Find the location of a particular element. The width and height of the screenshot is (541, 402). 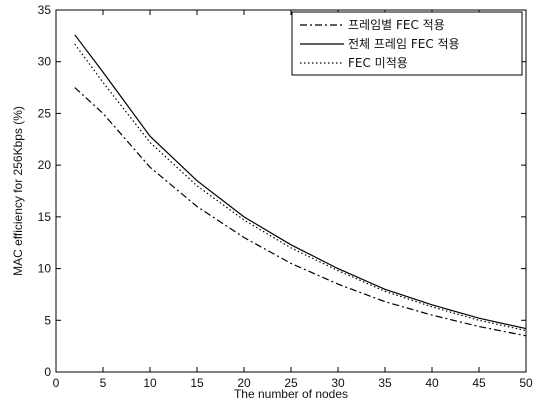

x-tick-label: 5 is located at coordinates (103, 383).